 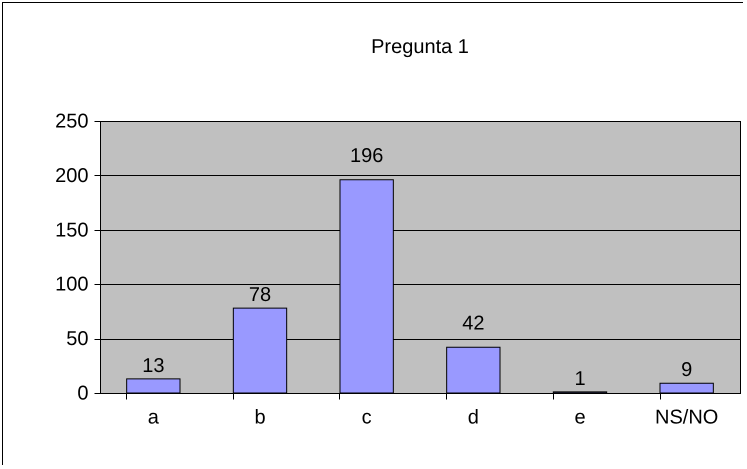 I want to click on y-tick-label: 150, so click(x=71, y=230).